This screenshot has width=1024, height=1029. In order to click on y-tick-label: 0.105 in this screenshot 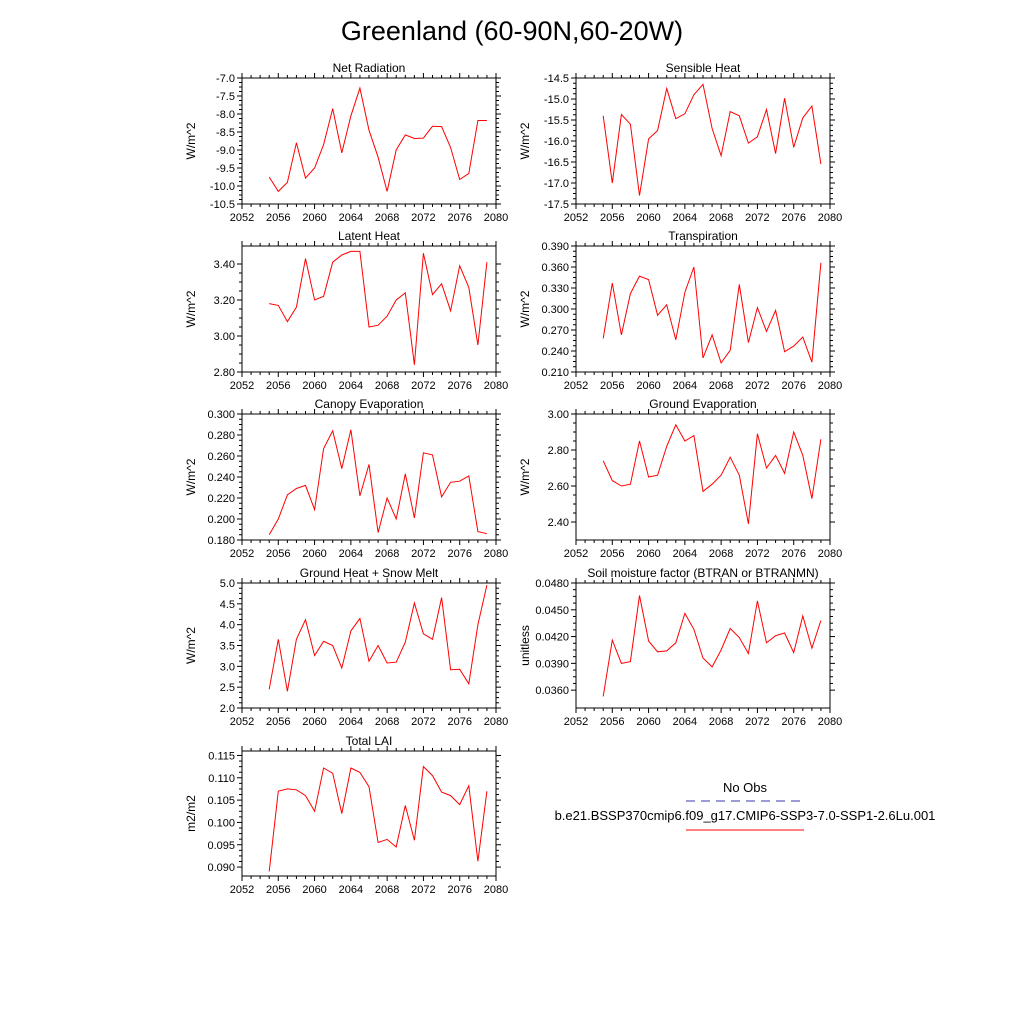, I will do `click(221, 801)`.